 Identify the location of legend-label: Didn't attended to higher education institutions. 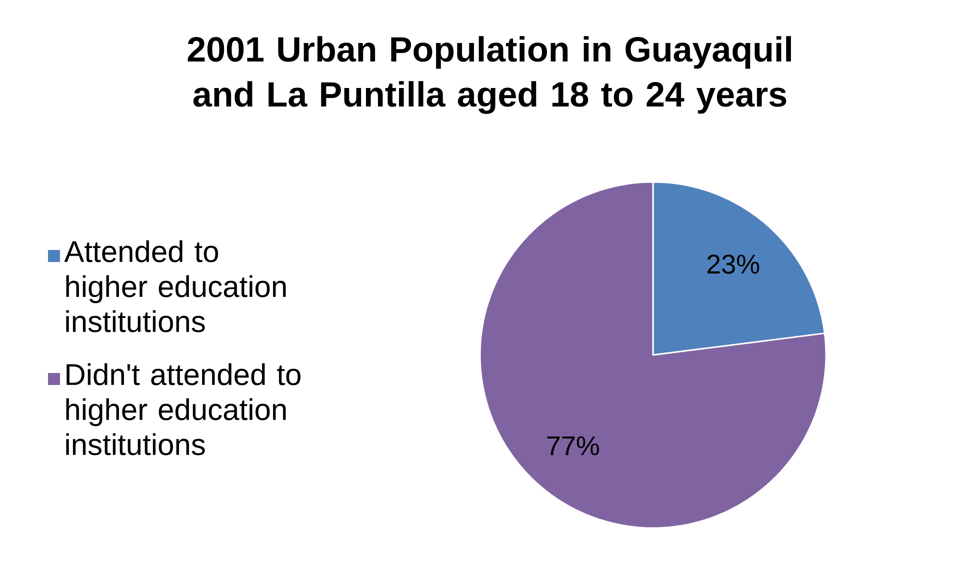
(183, 409).